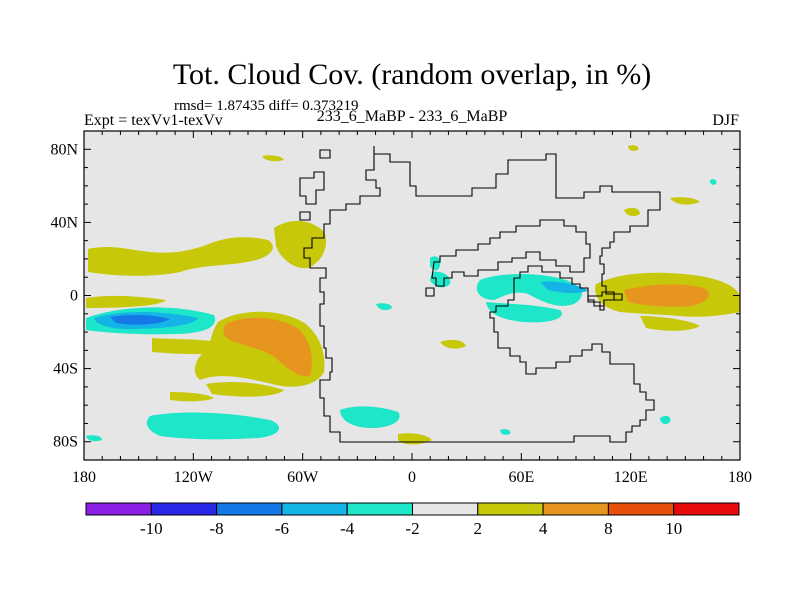 This screenshot has width=800, height=600. Describe the element at coordinates (325, 154) in the screenshot. I see `continent-outline-island-north` at that location.